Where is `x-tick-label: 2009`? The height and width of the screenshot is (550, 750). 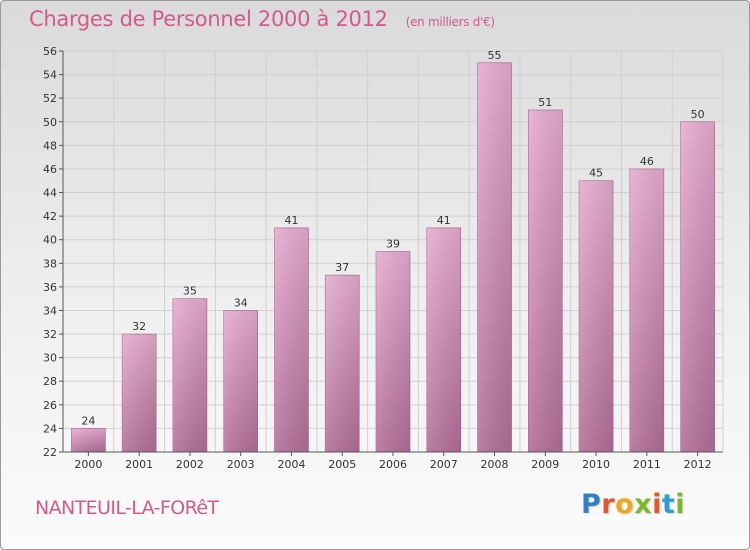
x-tick-label: 2009 is located at coordinates (545, 464).